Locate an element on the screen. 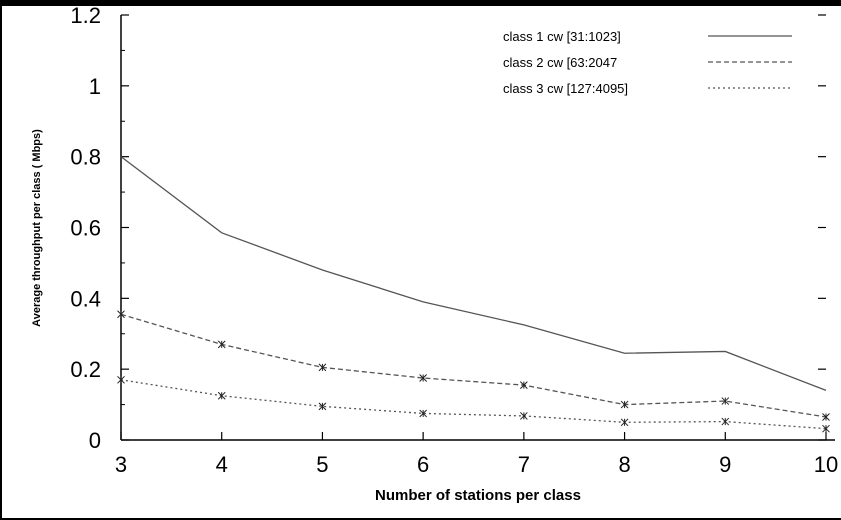 This screenshot has height=520, width=841. legend-label: class 1 cw [31:1023] is located at coordinates (562, 36).